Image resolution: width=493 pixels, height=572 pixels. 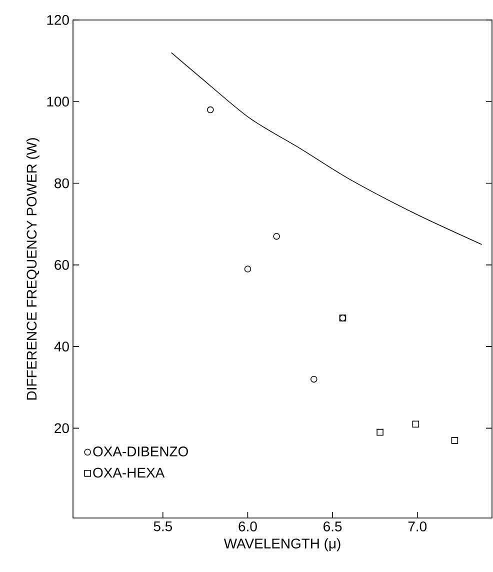 What do you see at coordinates (247, 527) in the screenshot?
I see `x-tick-label: 6.0` at bounding box center [247, 527].